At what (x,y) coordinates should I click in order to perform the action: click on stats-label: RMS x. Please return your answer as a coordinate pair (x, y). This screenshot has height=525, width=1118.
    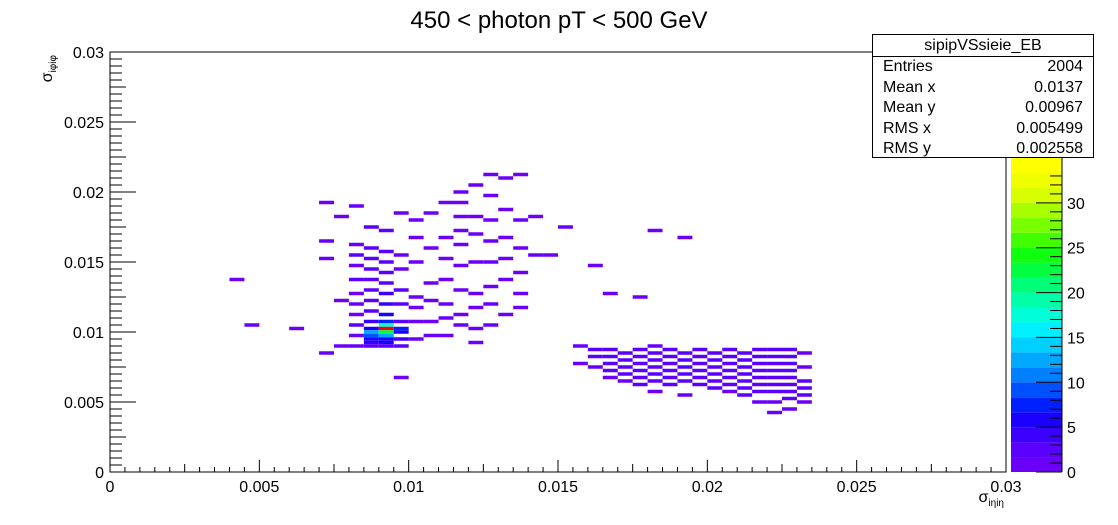
    Looking at the image, I should click on (907, 128).